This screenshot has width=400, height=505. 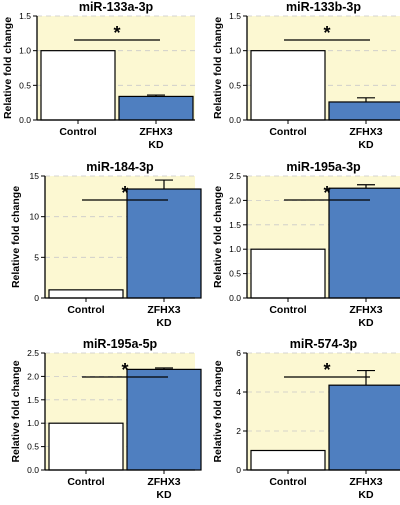 What do you see at coordinates (120, 167) in the screenshot?
I see `chart-title: miR-184-3p` at bounding box center [120, 167].